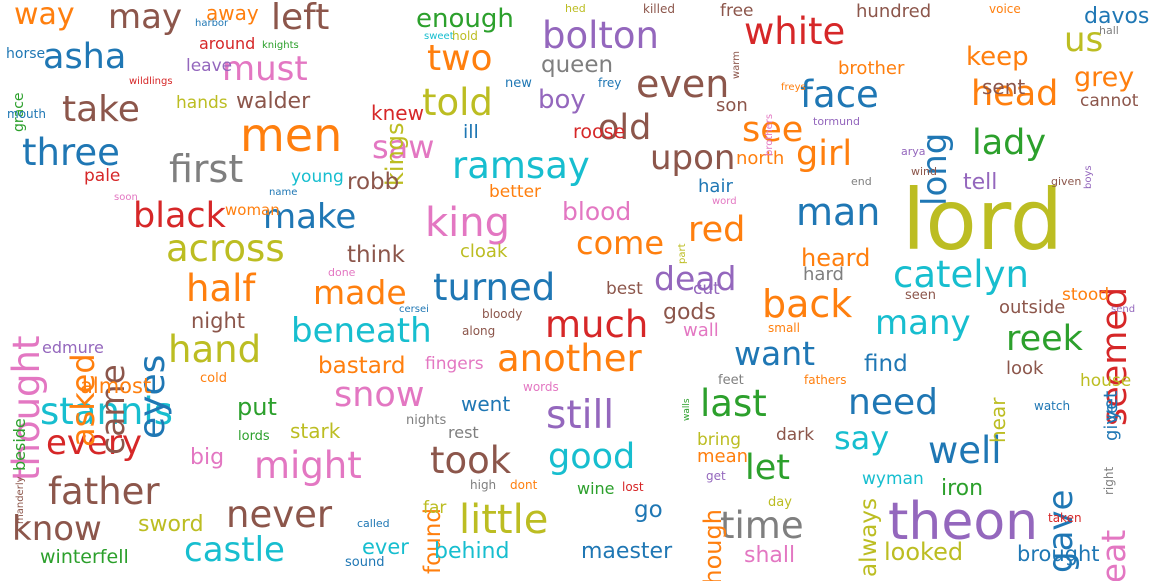 Image resolution: width=1163 pixels, height=581 pixels. Describe the element at coordinates (151, 81) in the screenshot. I see `word-wildlings: wildlings` at that location.